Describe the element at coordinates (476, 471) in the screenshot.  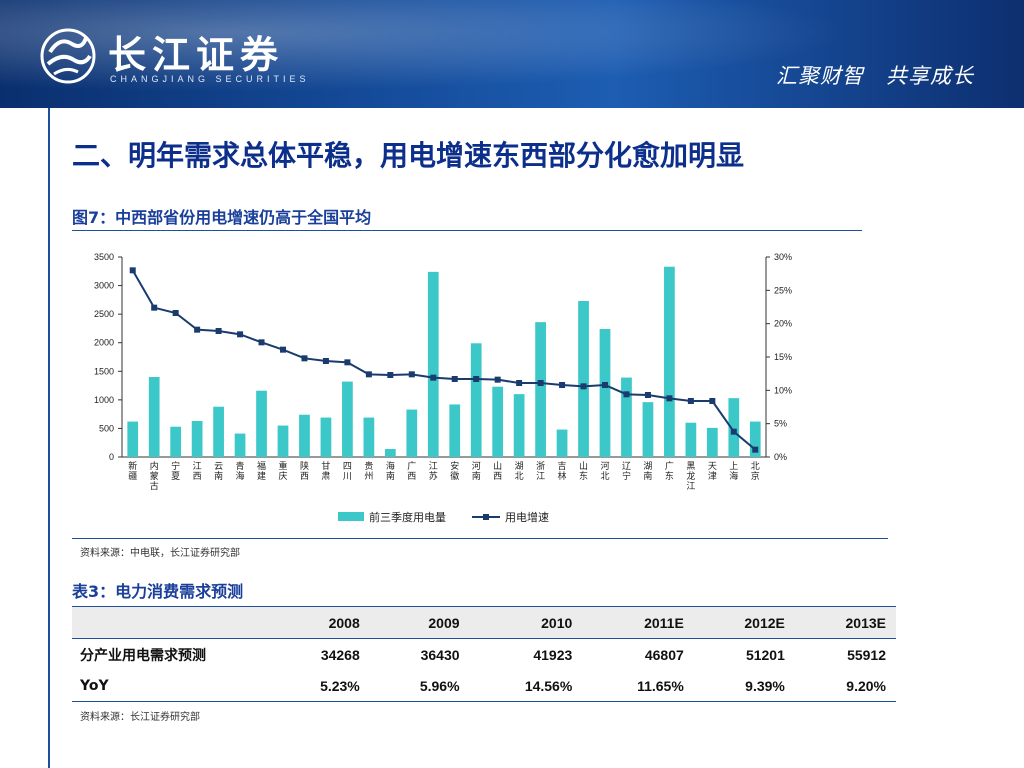
I see `x-tick-label: 河南` at that location.